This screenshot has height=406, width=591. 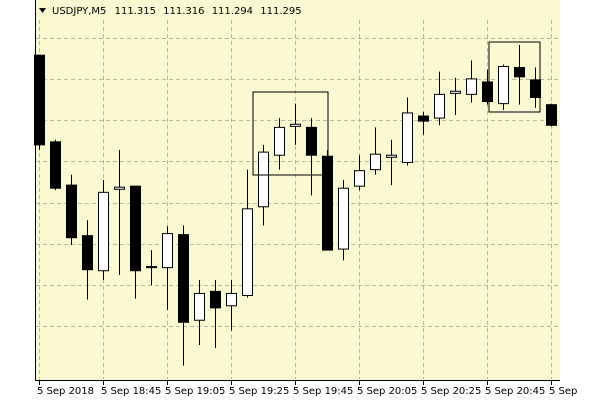 What do you see at coordinates (183, 11) in the screenshot?
I see `ohlc-high: 111.316` at bounding box center [183, 11].